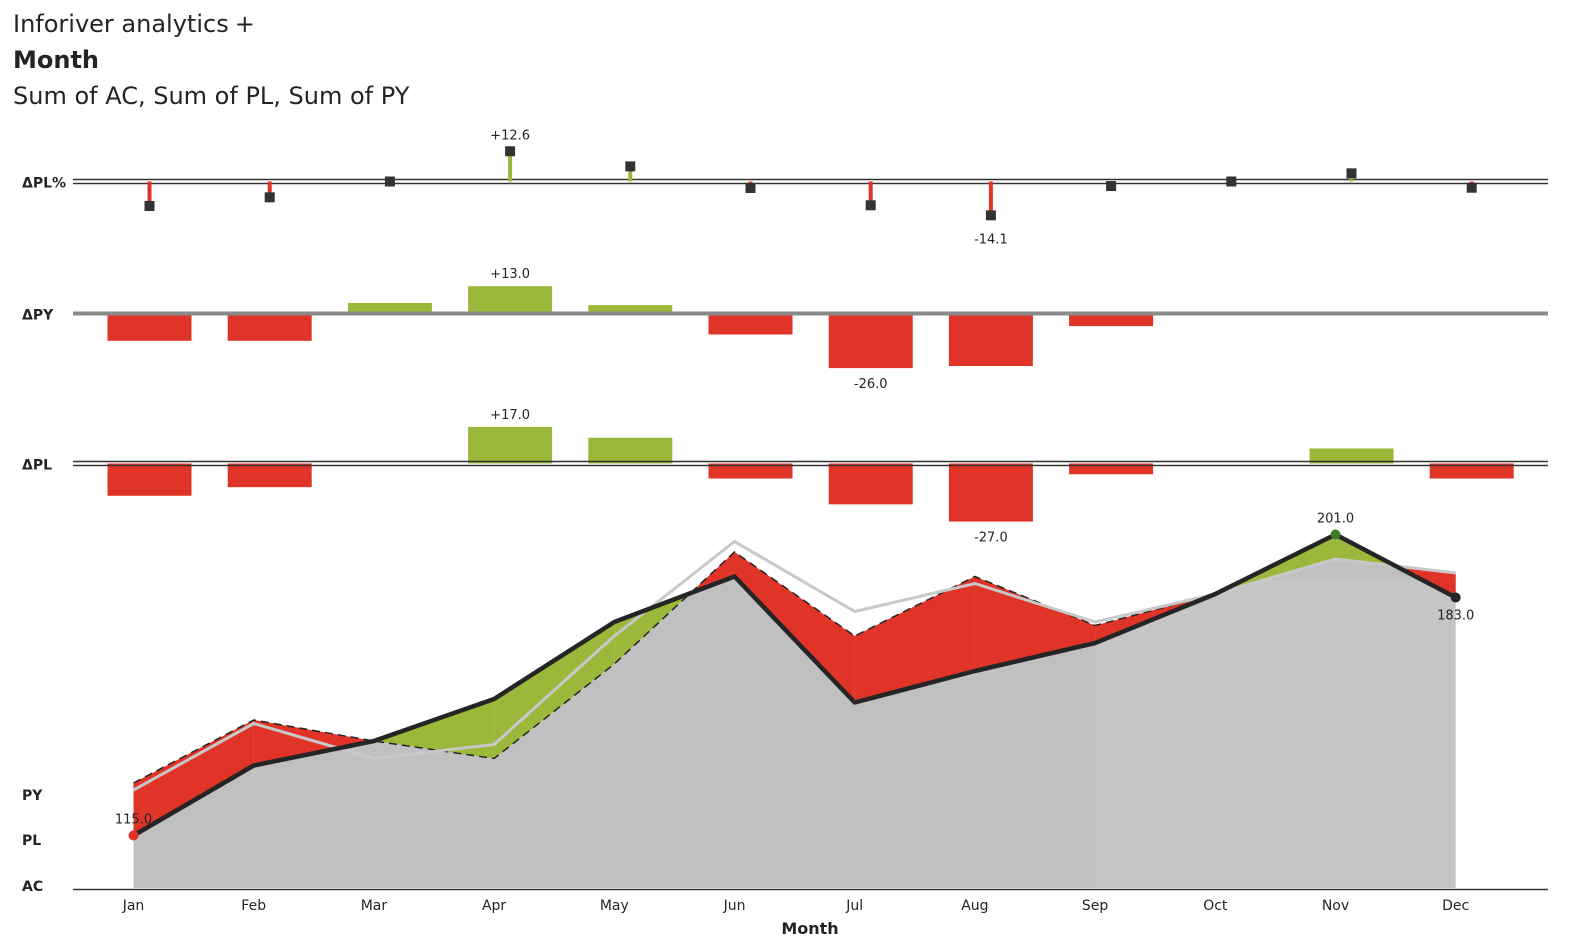 This screenshot has width=1573, height=946. What do you see at coordinates (854, 906) in the screenshot?
I see `x-tick-label-jul: Jul` at bounding box center [854, 906].